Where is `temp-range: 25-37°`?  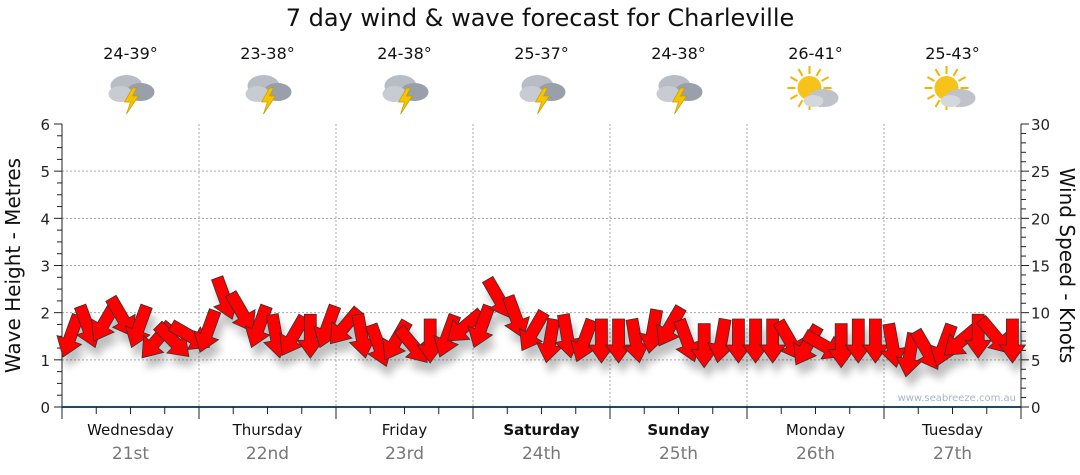
temp-range: 25-37° is located at coordinates (541, 53).